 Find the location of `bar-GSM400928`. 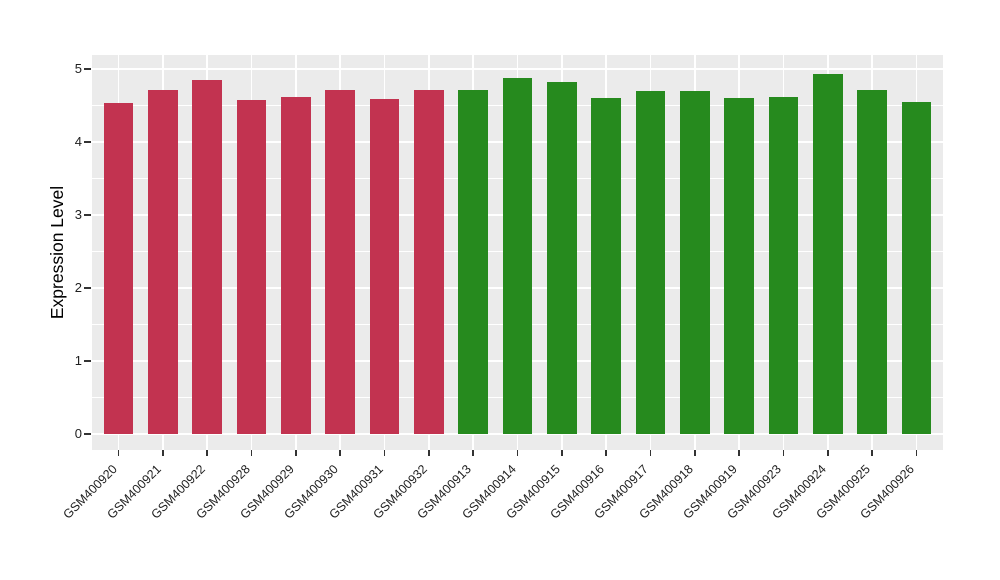

bar-GSM400928 is located at coordinates (251, 266).